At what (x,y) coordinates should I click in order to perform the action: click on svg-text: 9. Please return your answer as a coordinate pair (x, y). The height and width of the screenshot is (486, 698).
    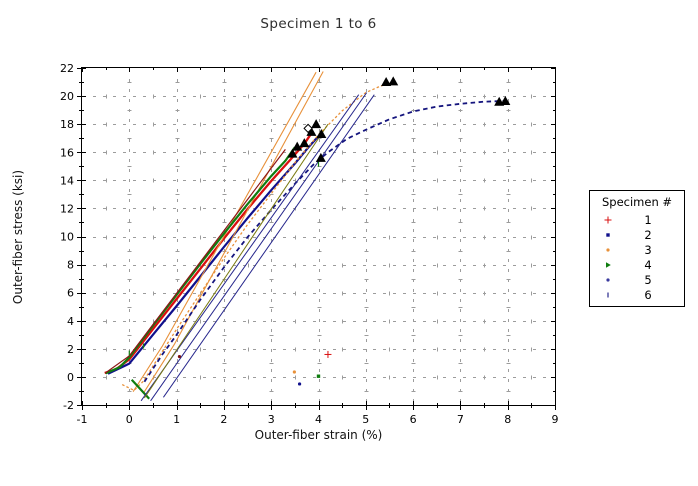
    Looking at the image, I should click on (555, 419).